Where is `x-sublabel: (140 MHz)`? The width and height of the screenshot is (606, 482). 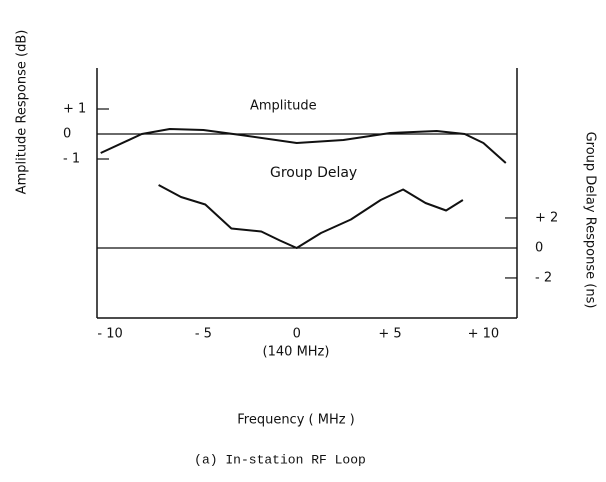 x-sublabel: (140 MHz) is located at coordinates (296, 352).